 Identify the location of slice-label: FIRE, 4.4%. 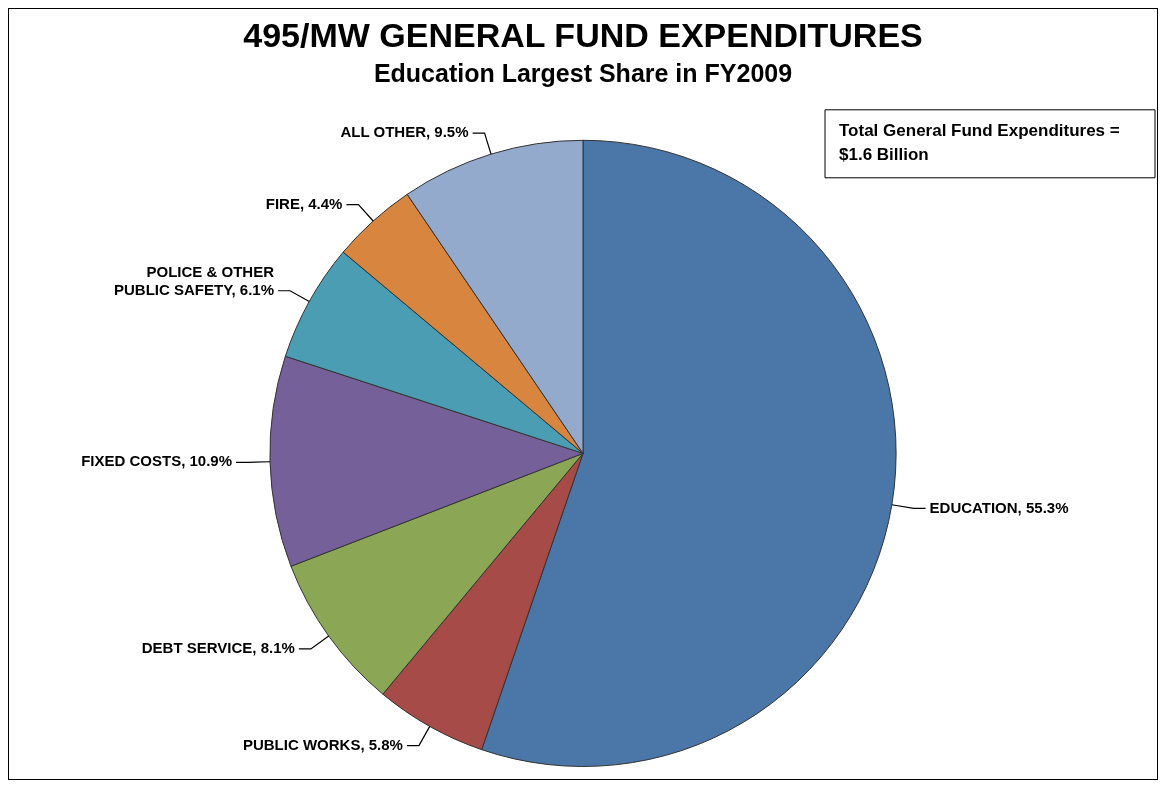
(304, 203).